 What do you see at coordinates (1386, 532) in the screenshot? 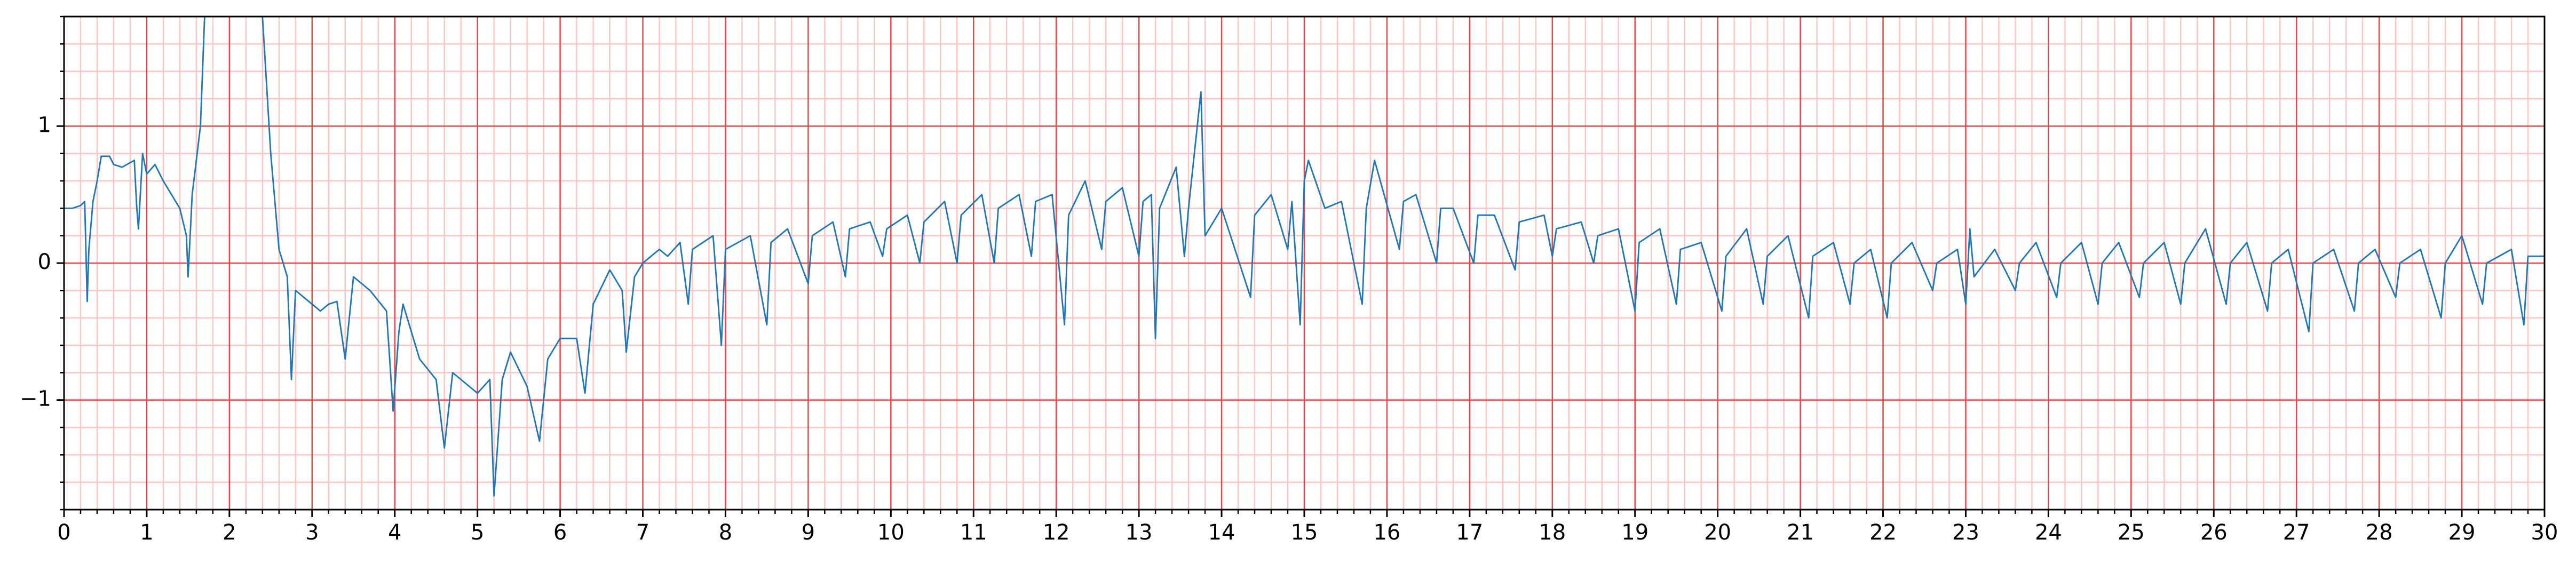
I see `x-tick-label: 16` at bounding box center [1386, 532].